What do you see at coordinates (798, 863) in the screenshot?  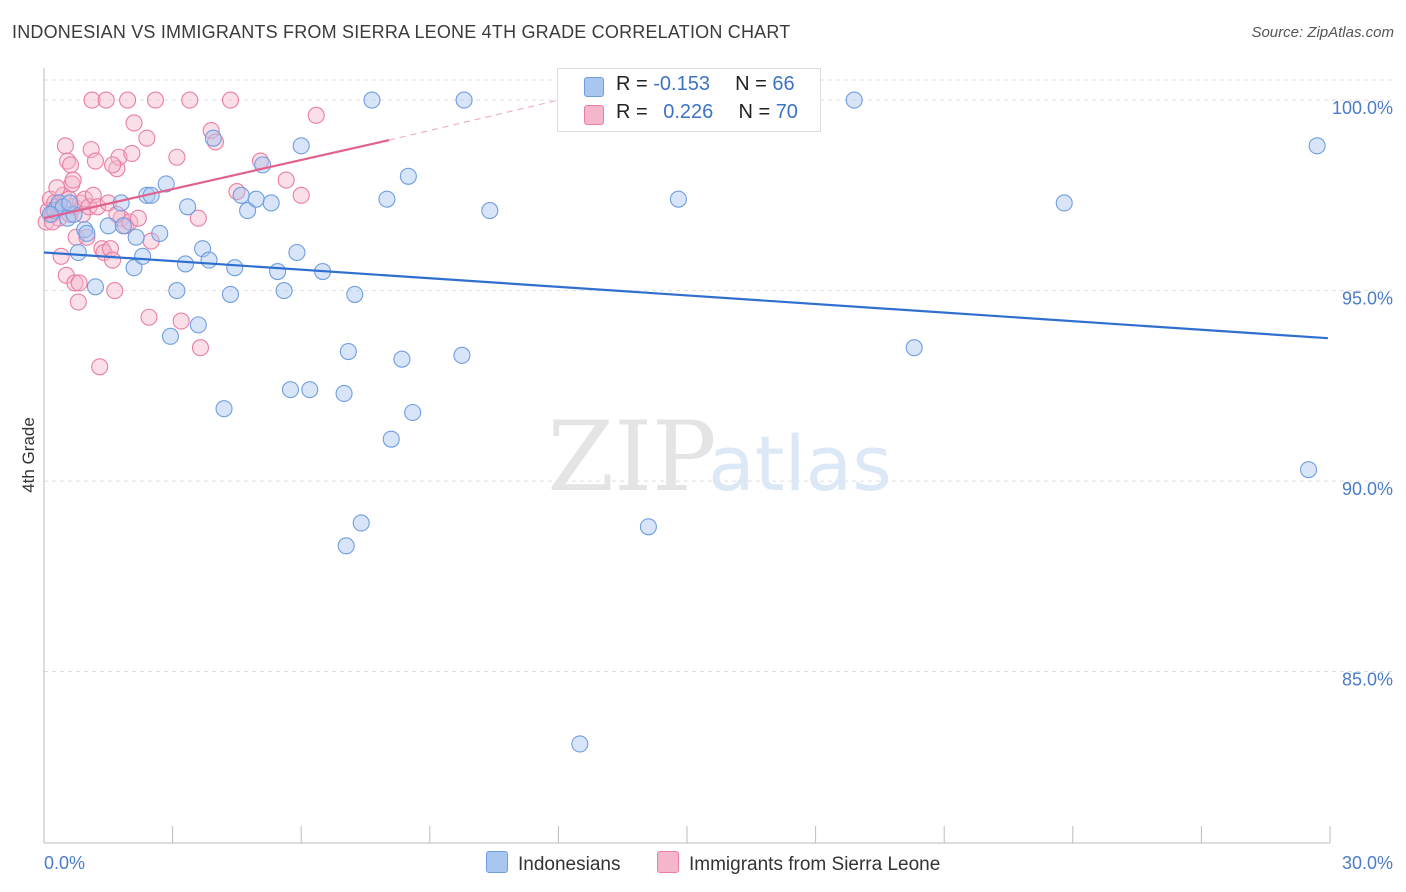 I see `legend-item-sierra-leone: Immigrants from Sierra Leone` at bounding box center [798, 863].